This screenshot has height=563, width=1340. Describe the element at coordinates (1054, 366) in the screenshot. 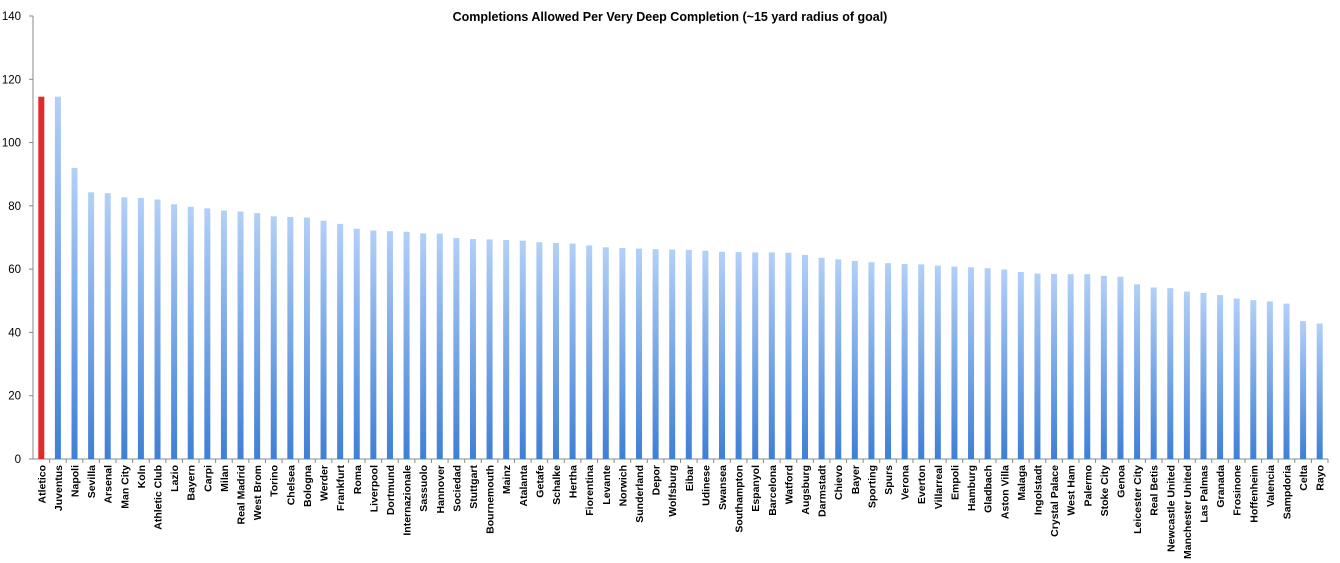

I see `bar-crystal-palace` at that location.